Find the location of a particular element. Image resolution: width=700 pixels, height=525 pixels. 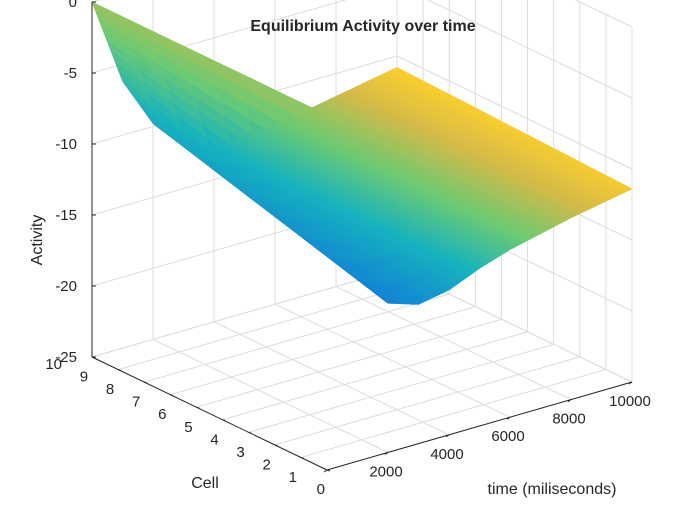

x-tick-label: 8000 is located at coordinates (568, 419).